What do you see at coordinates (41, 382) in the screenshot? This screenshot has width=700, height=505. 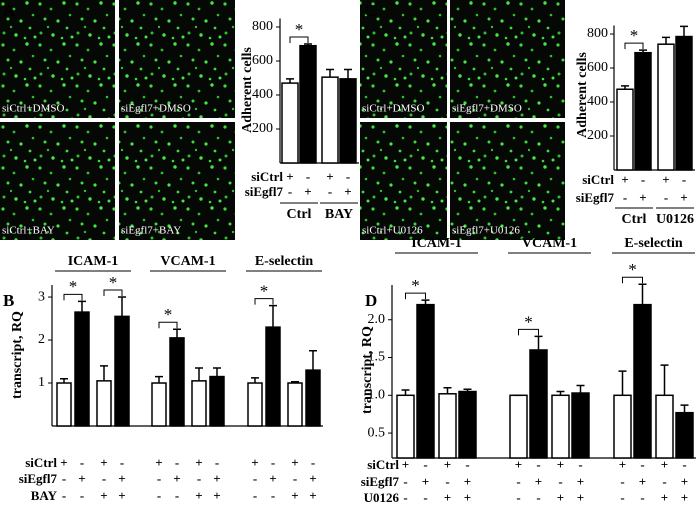 I see `y-tick-label: 1` at bounding box center [41, 382].